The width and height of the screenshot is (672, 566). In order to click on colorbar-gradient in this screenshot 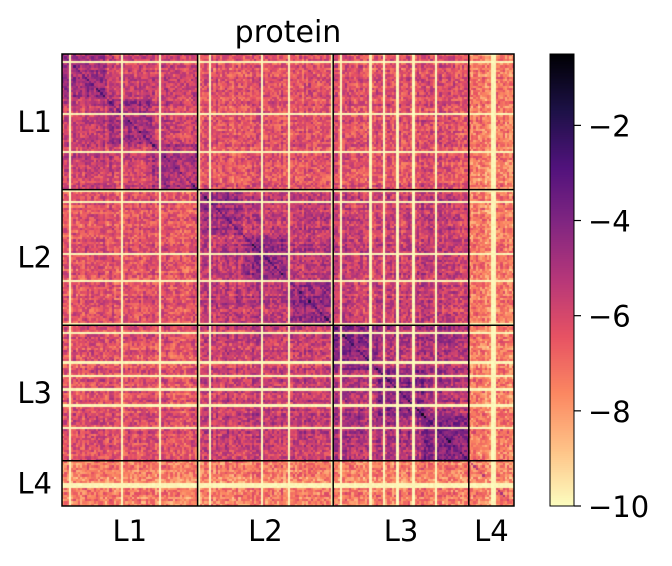, I will do `click(562, 280)`.